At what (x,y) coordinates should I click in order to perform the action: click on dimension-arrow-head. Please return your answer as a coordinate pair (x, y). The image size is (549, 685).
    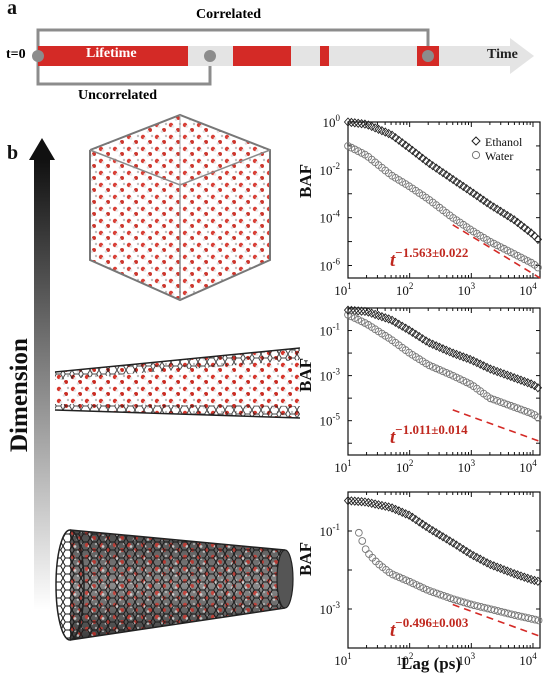
    Looking at the image, I should click on (42, 149).